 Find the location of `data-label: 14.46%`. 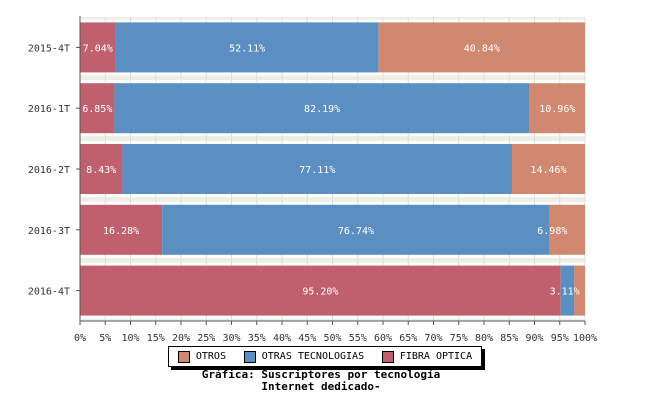

data-label: 14.46% is located at coordinates (548, 170).